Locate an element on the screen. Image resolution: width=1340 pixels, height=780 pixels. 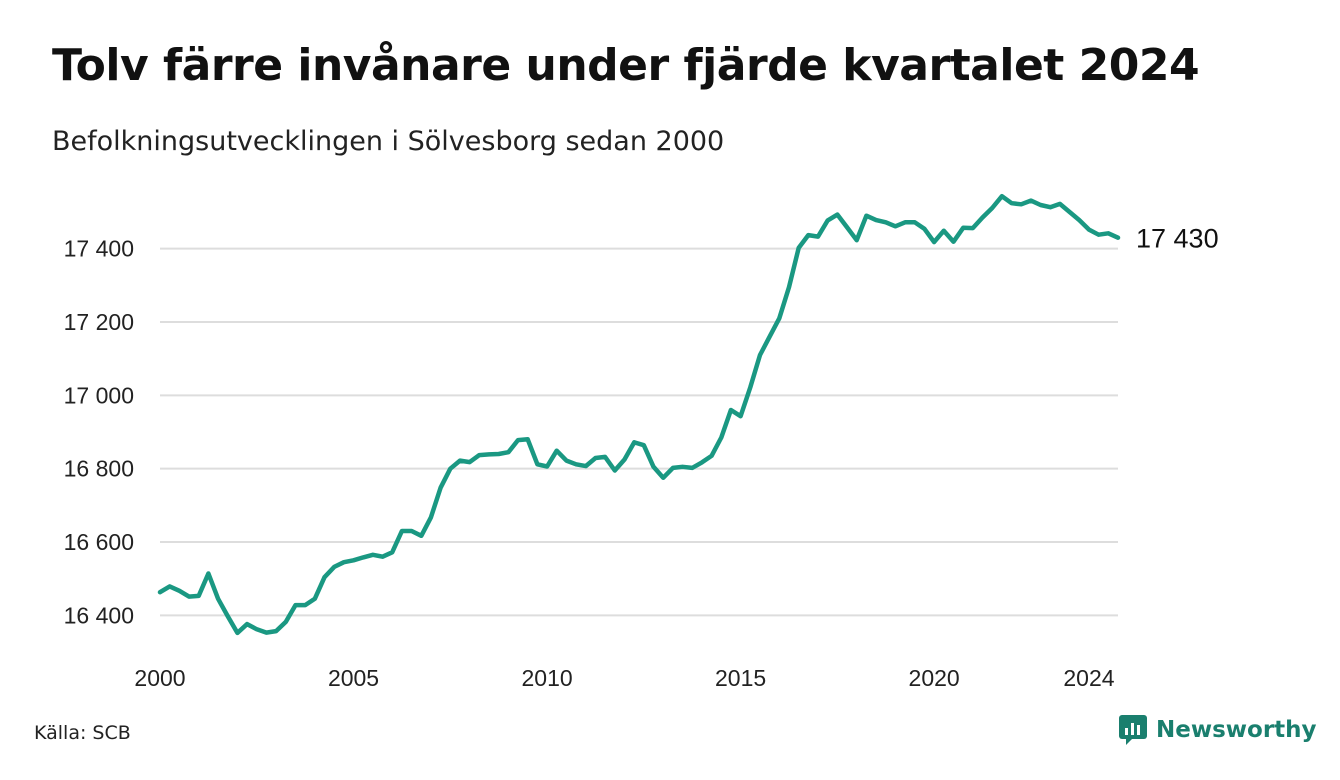
y-tick-label: 17 200 is located at coordinates (99, 322).